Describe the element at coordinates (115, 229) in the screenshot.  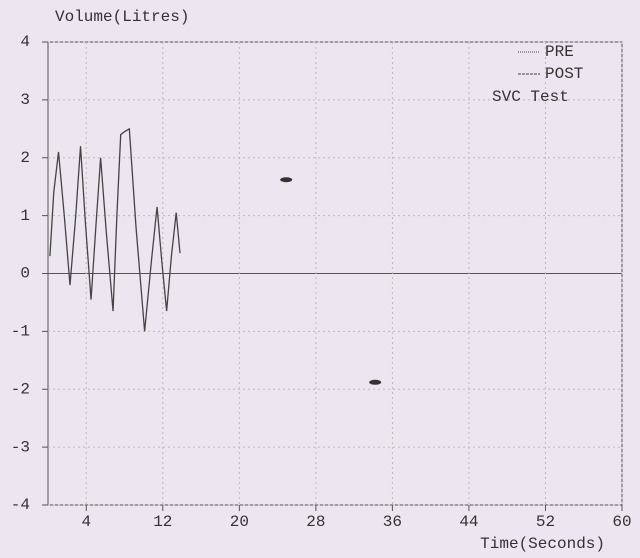
I see `data-line` at that location.